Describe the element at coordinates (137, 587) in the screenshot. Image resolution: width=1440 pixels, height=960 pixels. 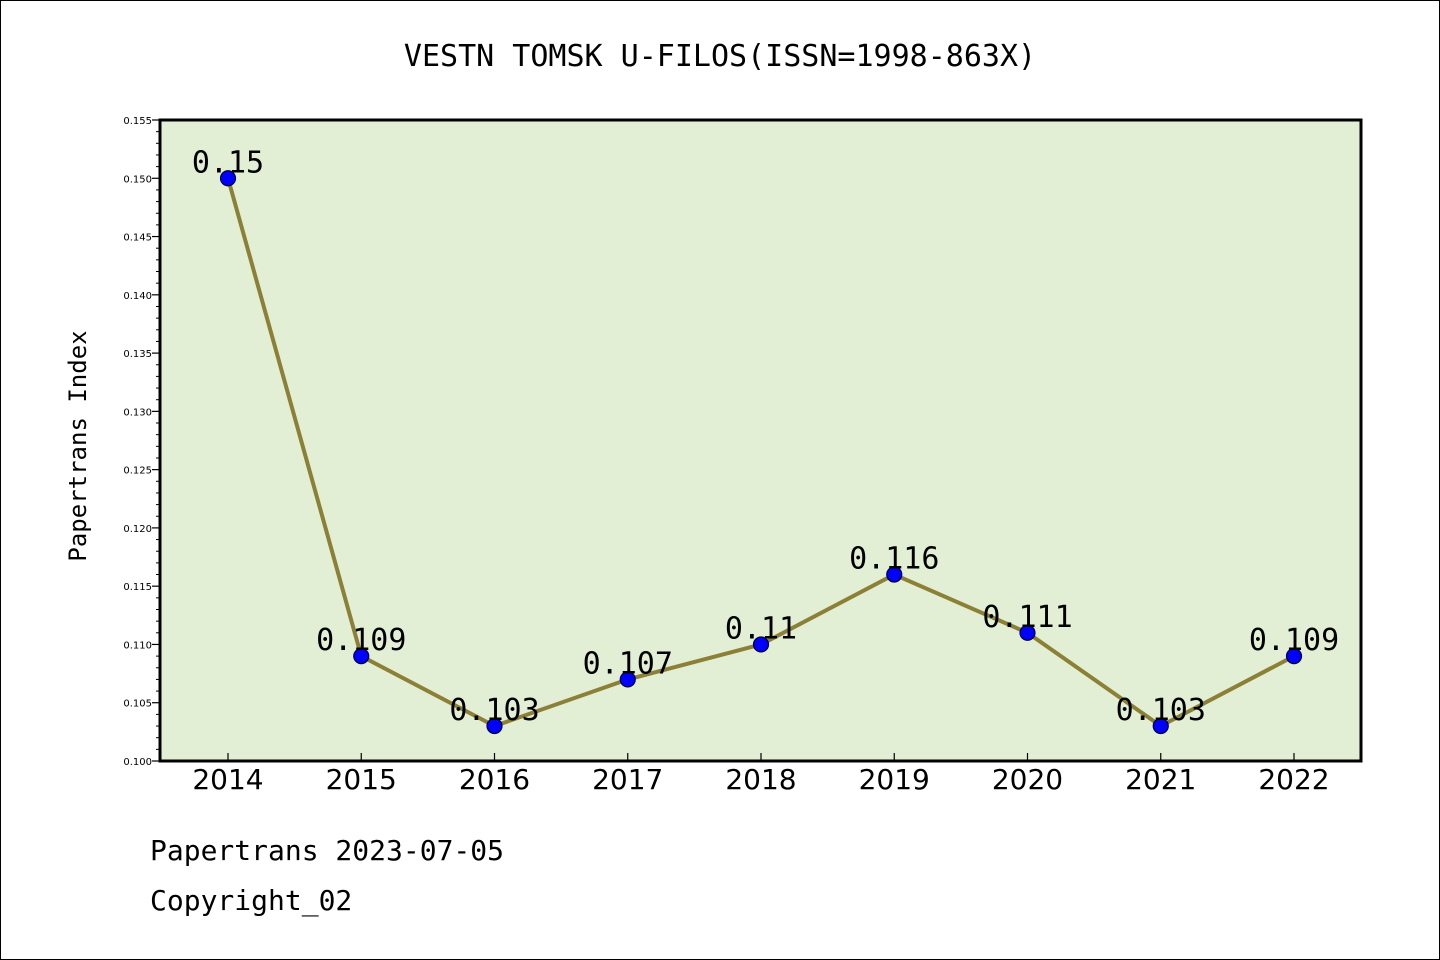
I see `y-tick-label: 0.115` at that location.